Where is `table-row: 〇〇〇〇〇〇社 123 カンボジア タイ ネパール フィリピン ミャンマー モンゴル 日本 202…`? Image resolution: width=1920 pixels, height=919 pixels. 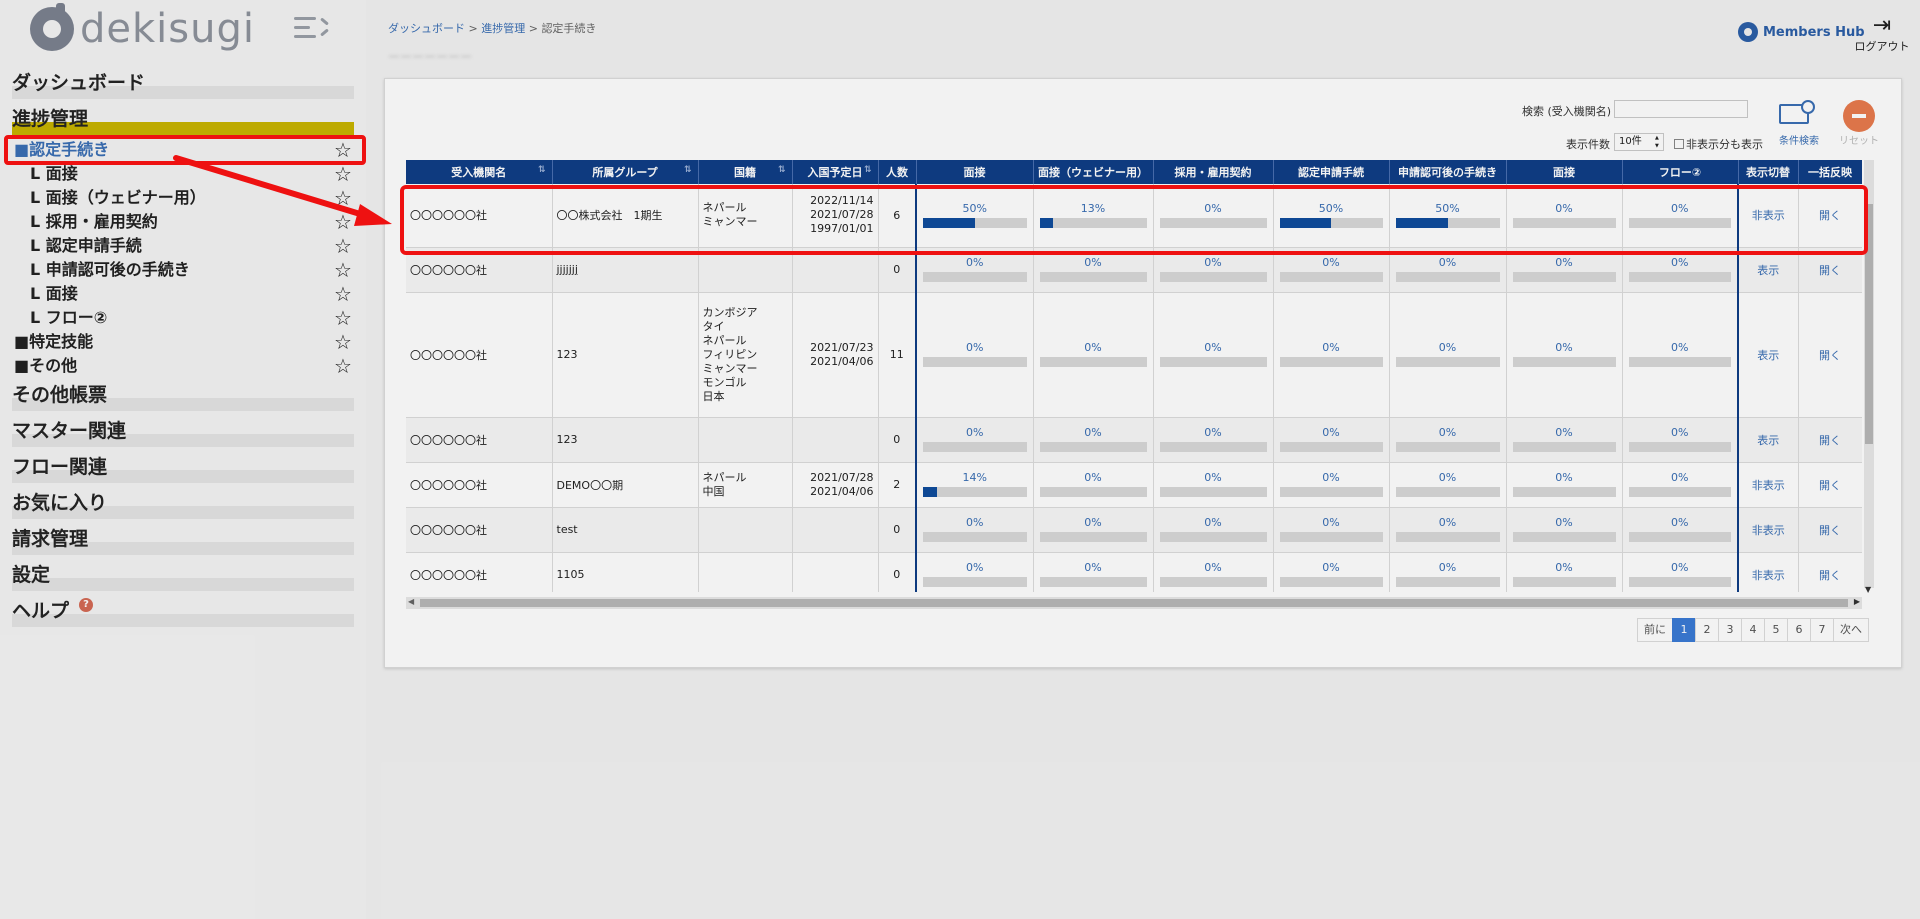
table-row: 〇〇〇〇〇〇社 123 カンボジア タイ ネパール フィリピン ミャンマー モンゴル 日本 202… is located at coordinates (1134, 355).